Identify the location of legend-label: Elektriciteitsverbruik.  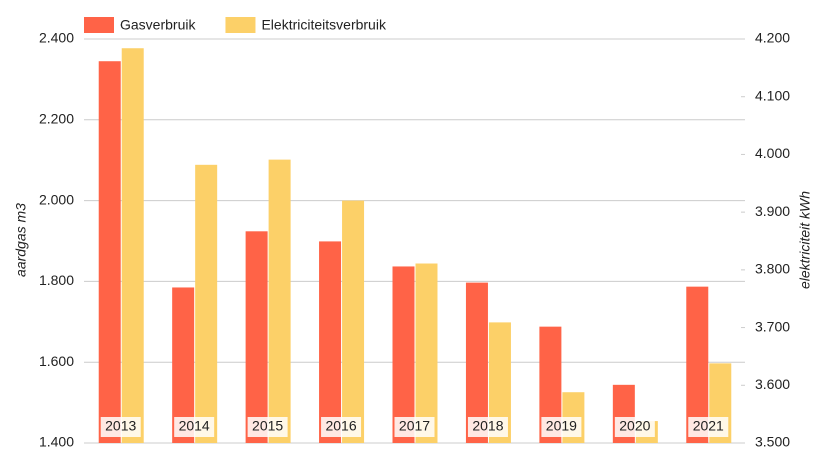
(323, 25).